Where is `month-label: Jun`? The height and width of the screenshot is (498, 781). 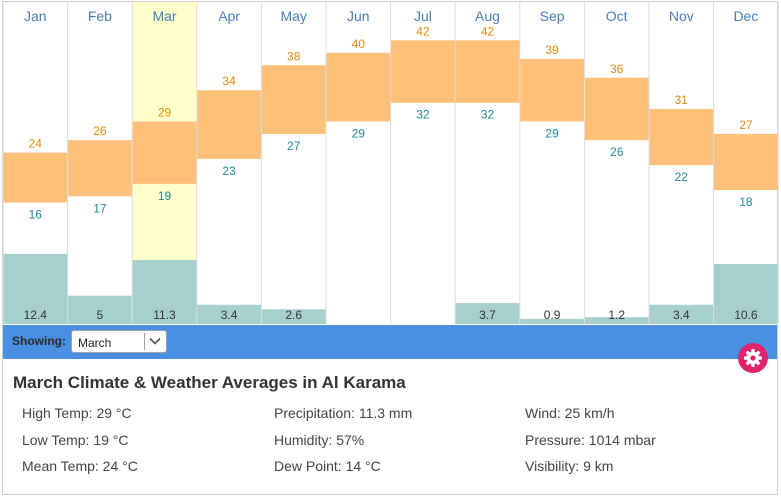 month-label: Jun is located at coordinates (358, 16).